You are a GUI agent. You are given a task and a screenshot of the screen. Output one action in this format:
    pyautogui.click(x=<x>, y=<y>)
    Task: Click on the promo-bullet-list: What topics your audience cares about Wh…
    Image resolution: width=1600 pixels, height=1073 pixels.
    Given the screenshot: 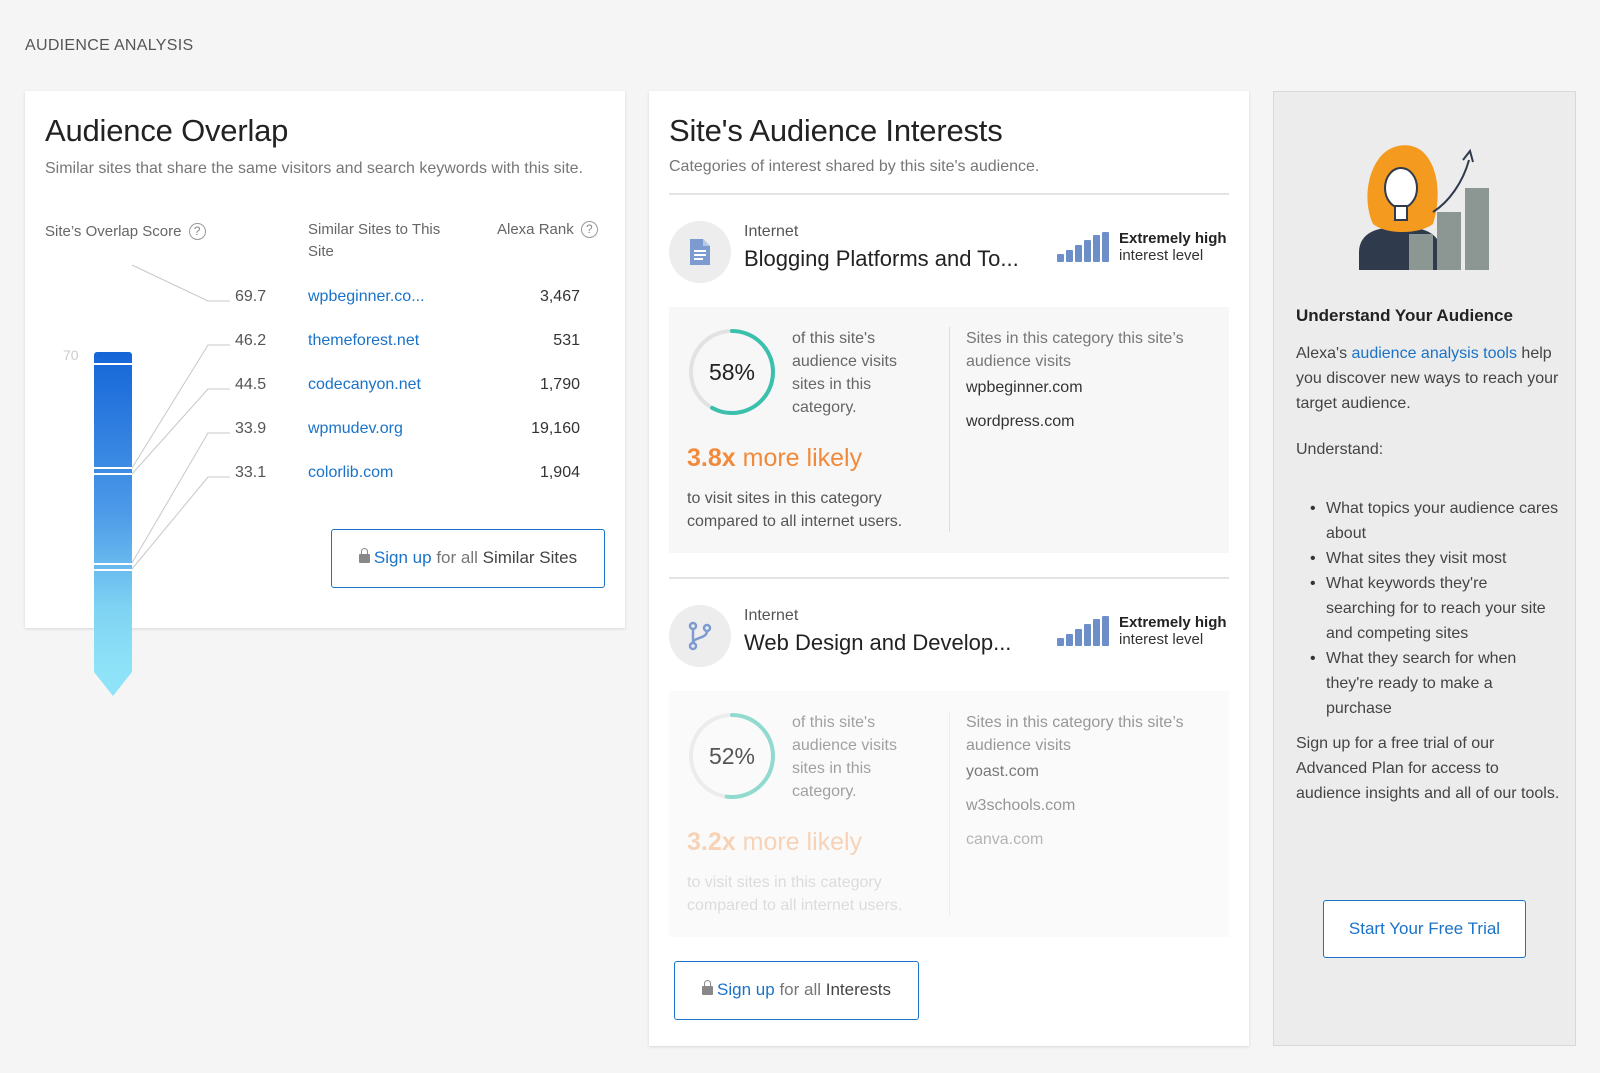 What is the action you would take?
    pyautogui.click(x=1435, y=608)
    